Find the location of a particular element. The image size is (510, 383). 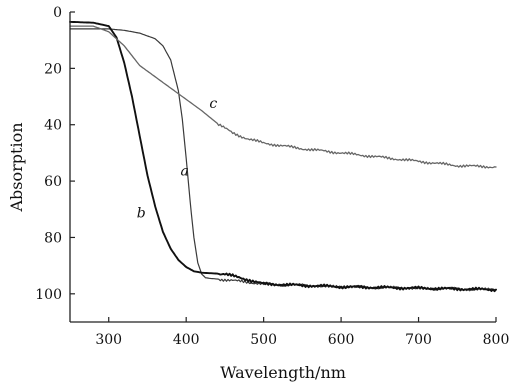

x-tick-label: 300 is located at coordinates (108, 340).